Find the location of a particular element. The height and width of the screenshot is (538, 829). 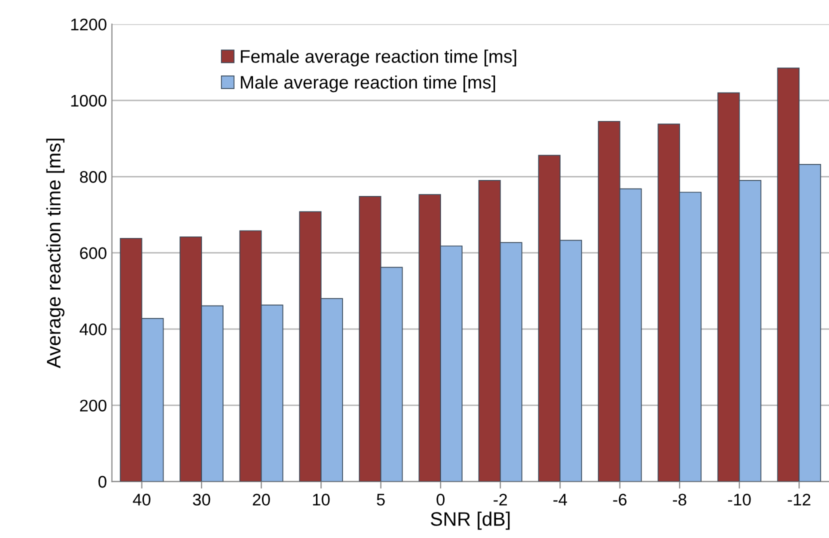

x-tick-label: -4 is located at coordinates (560, 500).